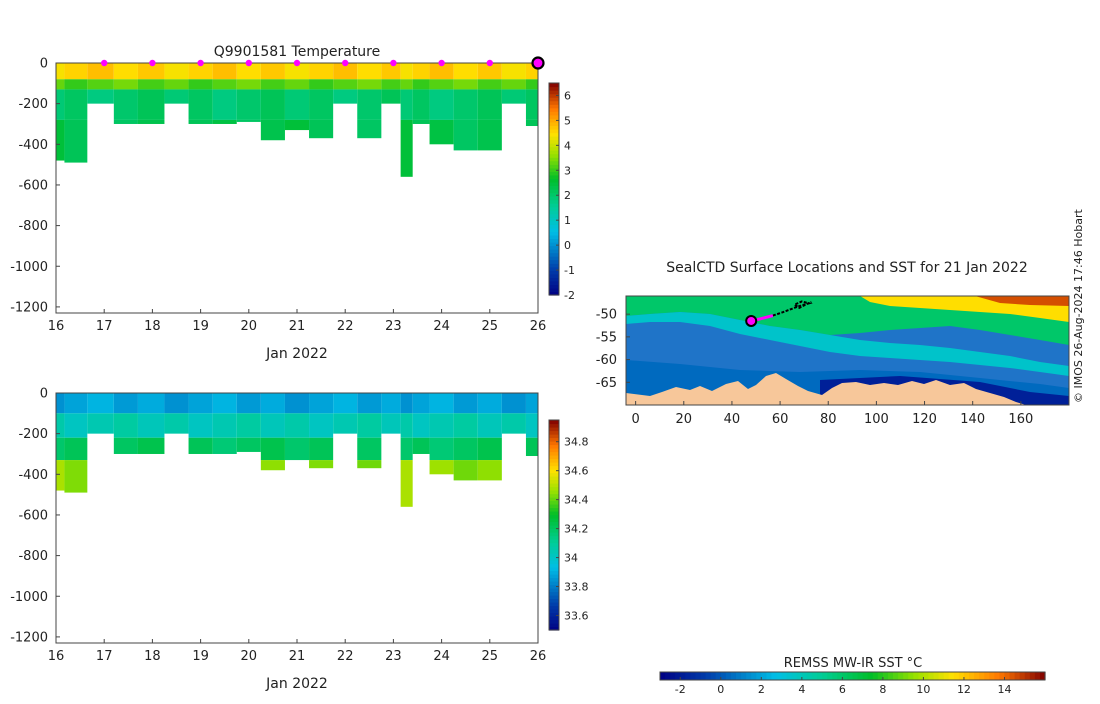 This screenshot has width=1100, height=704. I want to click on sst-zone-warm-core, so click(1022, 301).